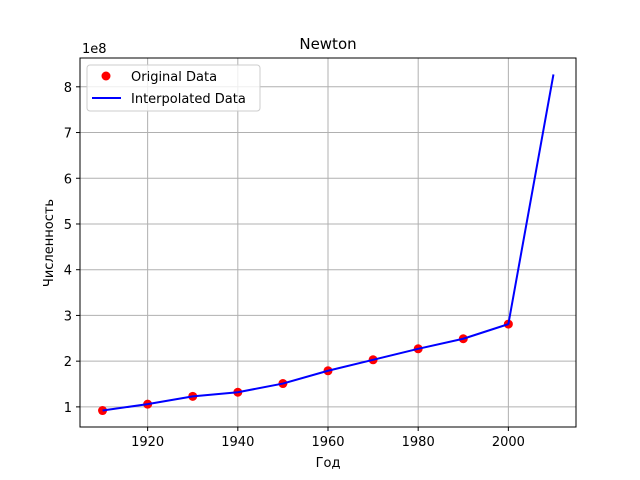 The height and width of the screenshot is (480, 640). I want to click on y-tick-label: 2, so click(68, 362).